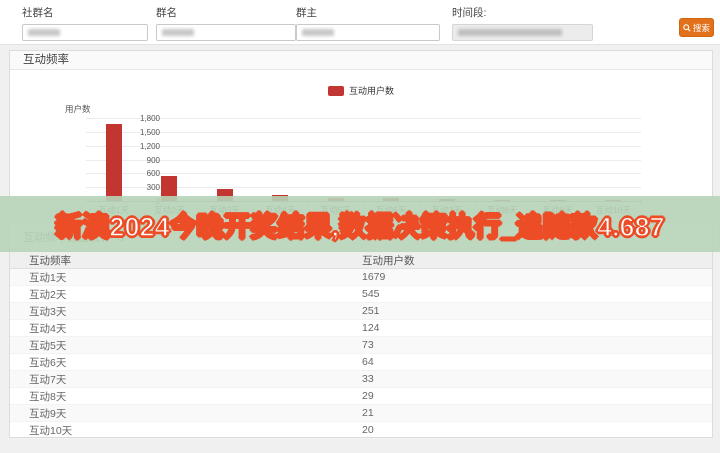 Image resolution: width=720 pixels, height=453 pixels. I want to click on cell-users: 251, so click(371, 311).